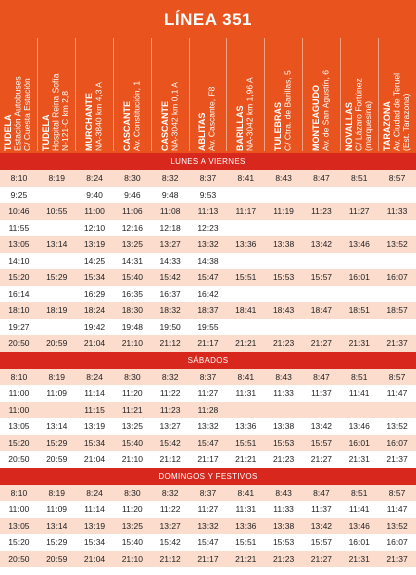 Image resolution: width=416 pixels, height=575 pixels. What do you see at coordinates (283, 509) in the screenshot?
I see `time-cell: 11:33` at bounding box center [283, 509].